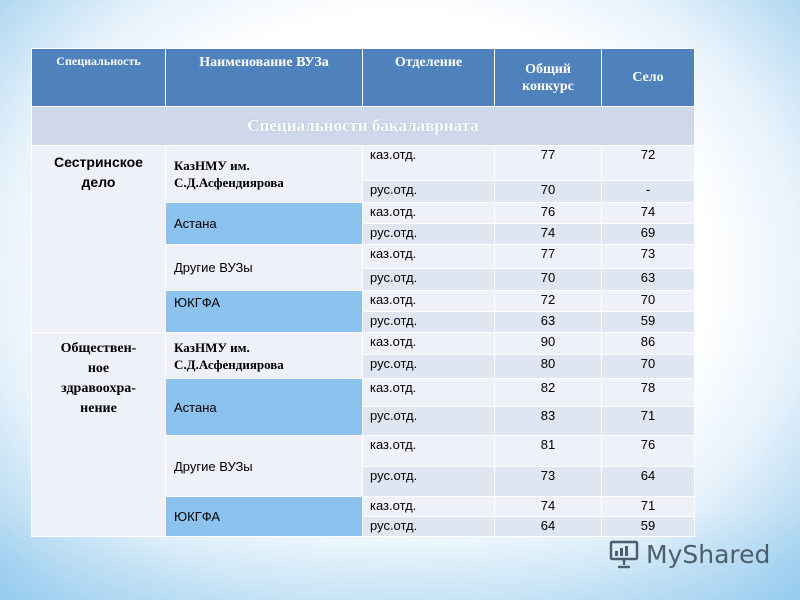 This screenshot has height=600, width=800. I want to click on general-score-cell: 82, so click(548, 392).